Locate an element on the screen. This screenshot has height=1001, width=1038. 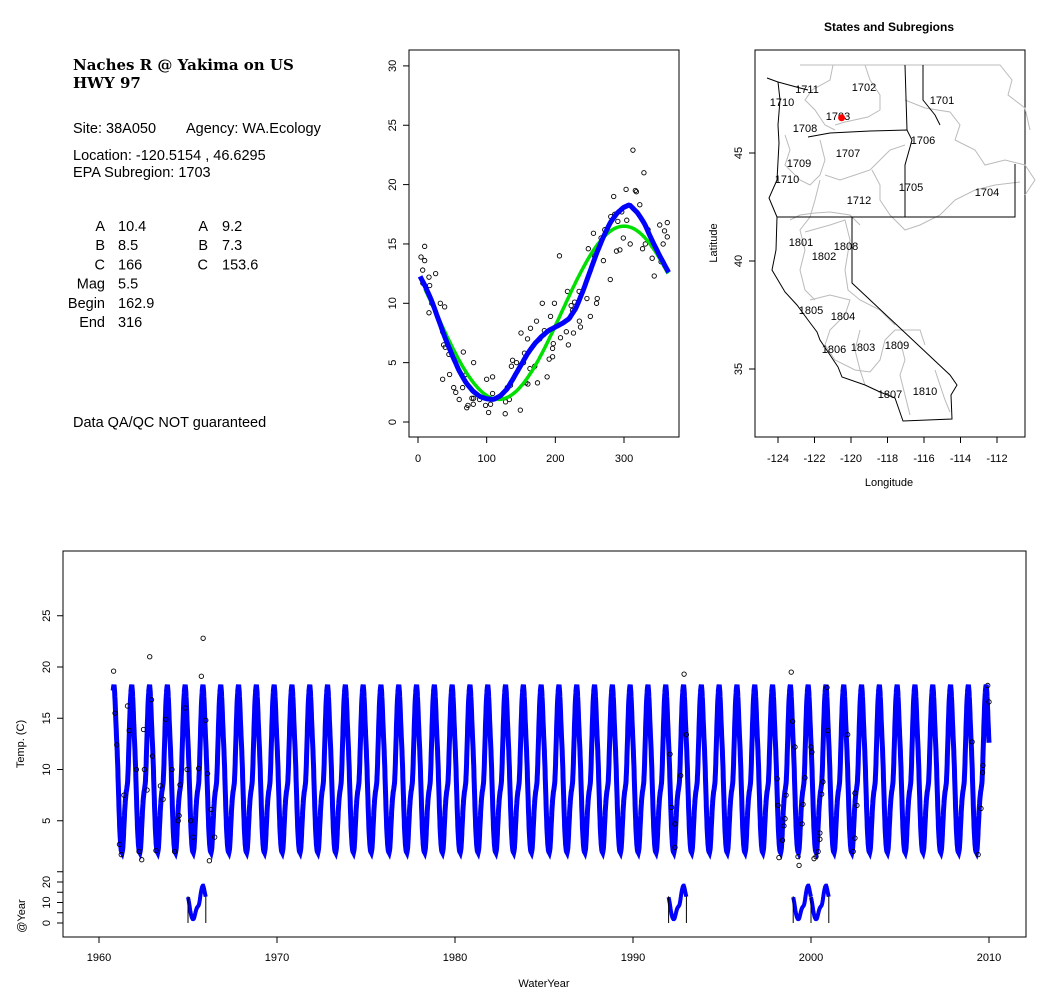
location: Location: -120.5154 , 46.6295 is located at coordinates (169, 156).